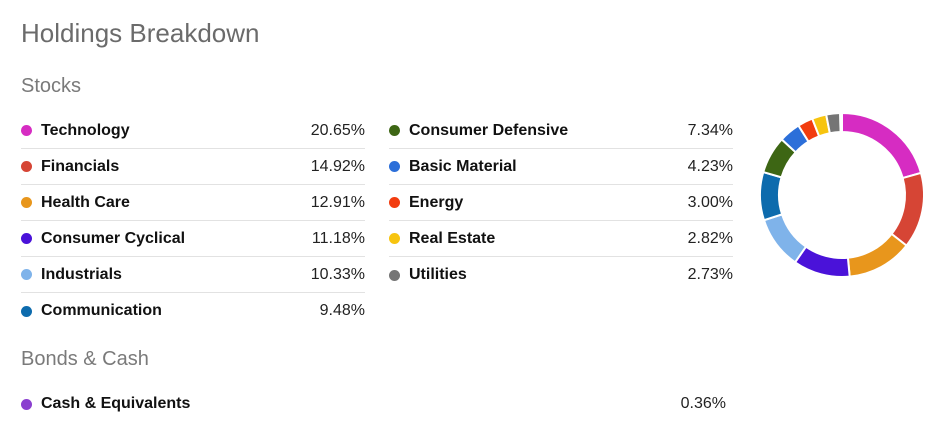  What do you see at coordinates (841, 122) in the screenshot?
I see `donut-slice-cash-equivalents` at bounding box center [841, 122].